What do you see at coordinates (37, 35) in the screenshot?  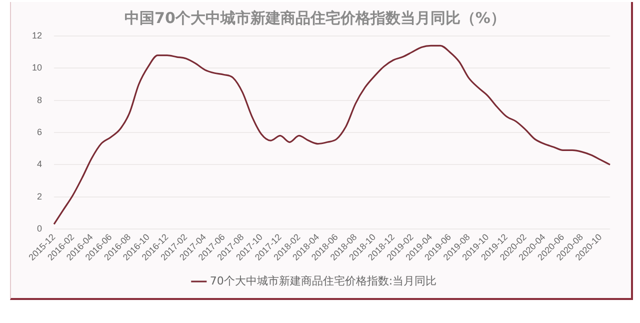 I see `y-tick-label: 12` at bounding box center [37, 35].